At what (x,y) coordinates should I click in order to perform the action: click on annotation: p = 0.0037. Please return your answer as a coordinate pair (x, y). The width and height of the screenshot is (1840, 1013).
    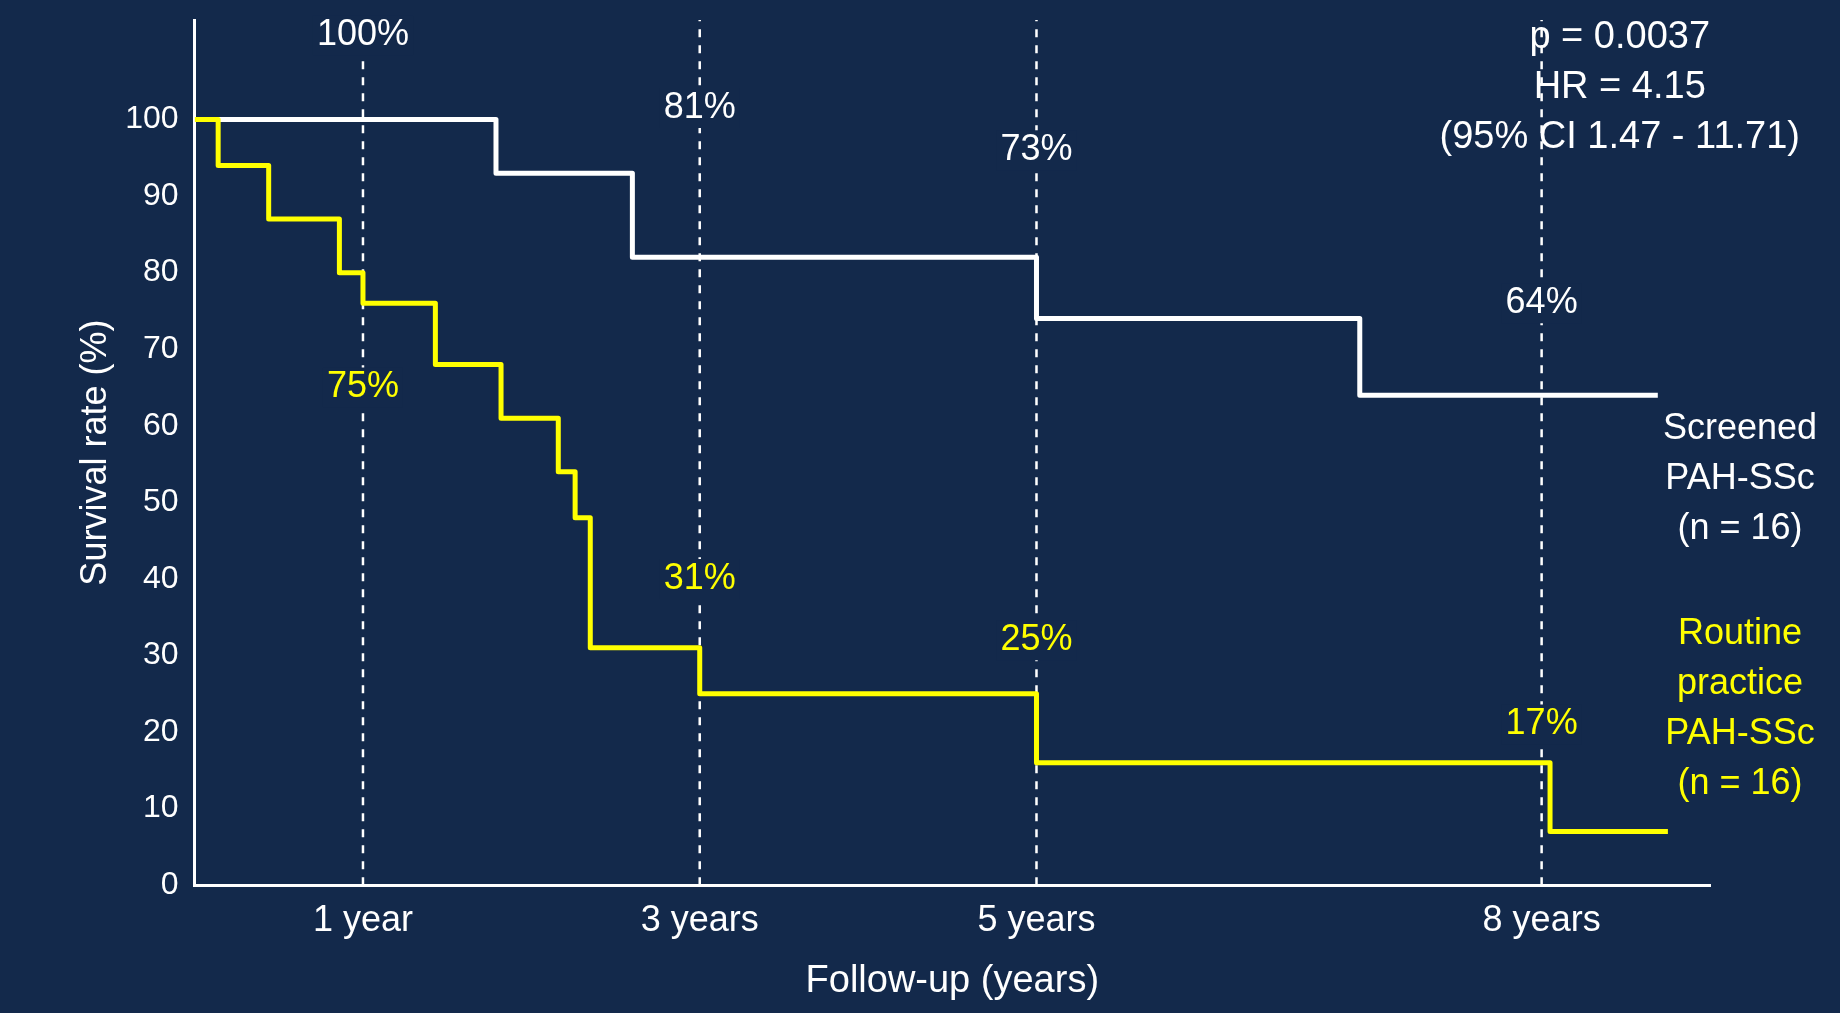
    Looking at the image, I should click on (1620, 35).